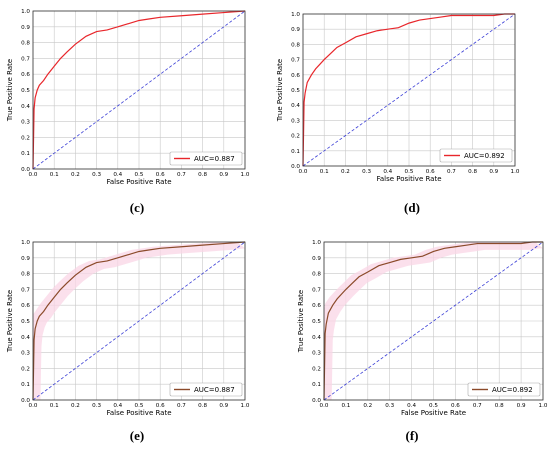  Describe the element at coordinates (214, 390) in the screenshot. I see `legend-label: AUC=0.887` at that location.